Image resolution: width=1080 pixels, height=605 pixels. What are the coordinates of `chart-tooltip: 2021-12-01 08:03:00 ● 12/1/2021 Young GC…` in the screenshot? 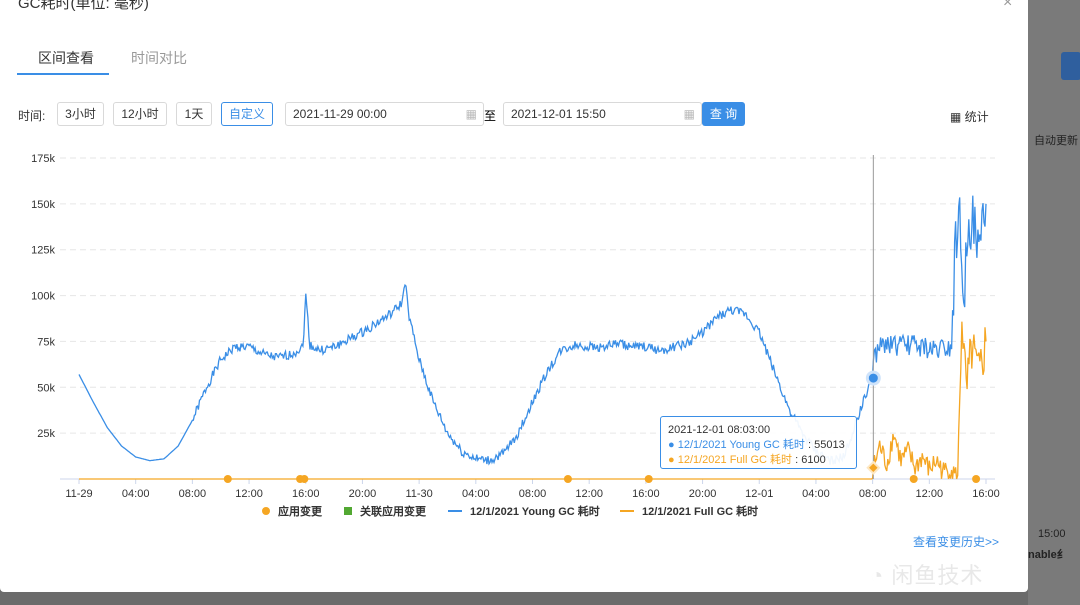 It's located at (758, 442).